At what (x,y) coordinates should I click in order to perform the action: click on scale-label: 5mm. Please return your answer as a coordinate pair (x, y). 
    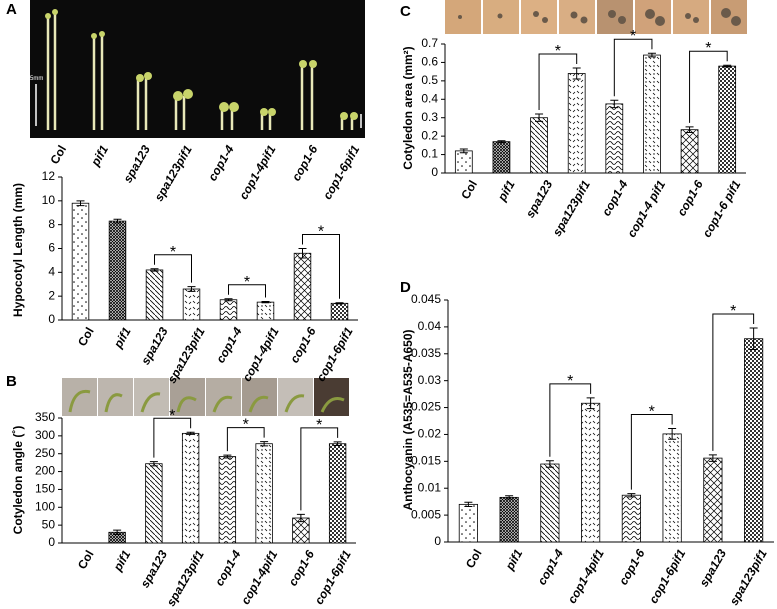
    Looking at the image, I should click on (36, 79).